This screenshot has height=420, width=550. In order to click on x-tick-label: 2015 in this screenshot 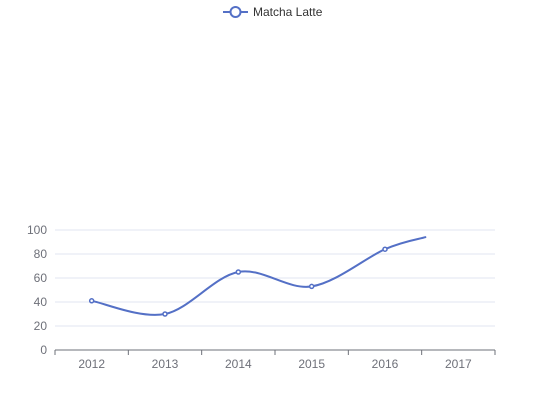, I will do `click(311, 364)`.